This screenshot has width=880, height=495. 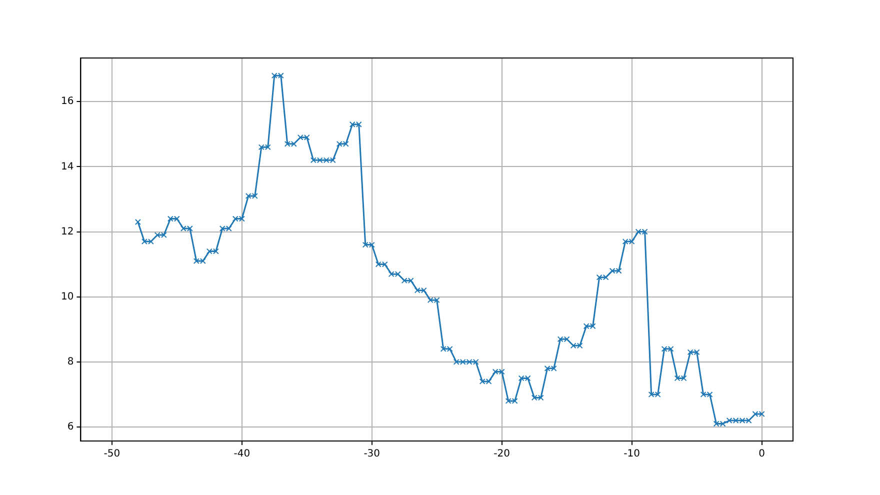 I want to click on y-tick-label: 16, so click(x=67, y=102).